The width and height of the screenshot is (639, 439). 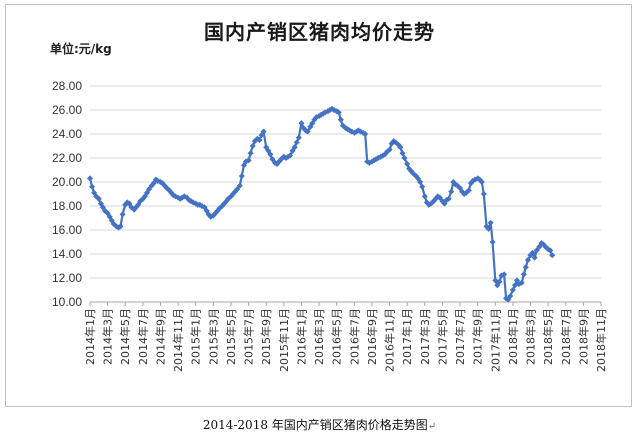 What do you see at coordinates (442, 336) in the screenshot?
I see `x-tick-label: 2017年5月` at bounding box center [442, 336].